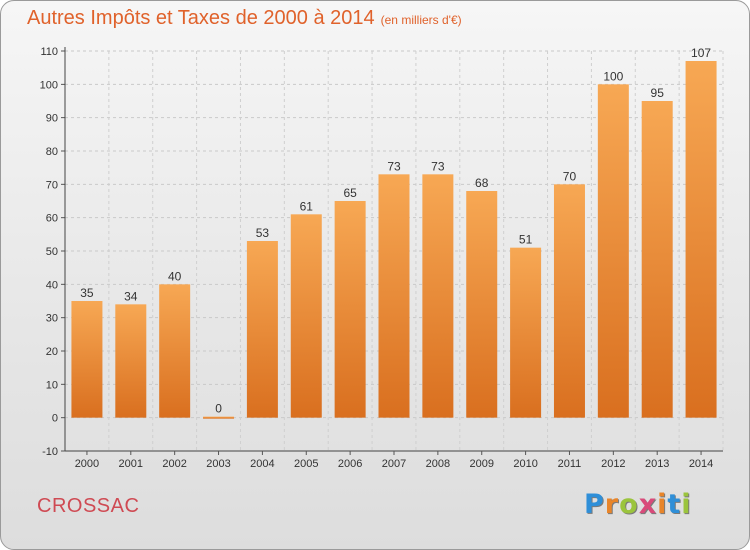 The image size is (750, 550). Describe the element at coordinates (174, 464) in the screenshot. I see `x-tick-label: 2002` at that location.